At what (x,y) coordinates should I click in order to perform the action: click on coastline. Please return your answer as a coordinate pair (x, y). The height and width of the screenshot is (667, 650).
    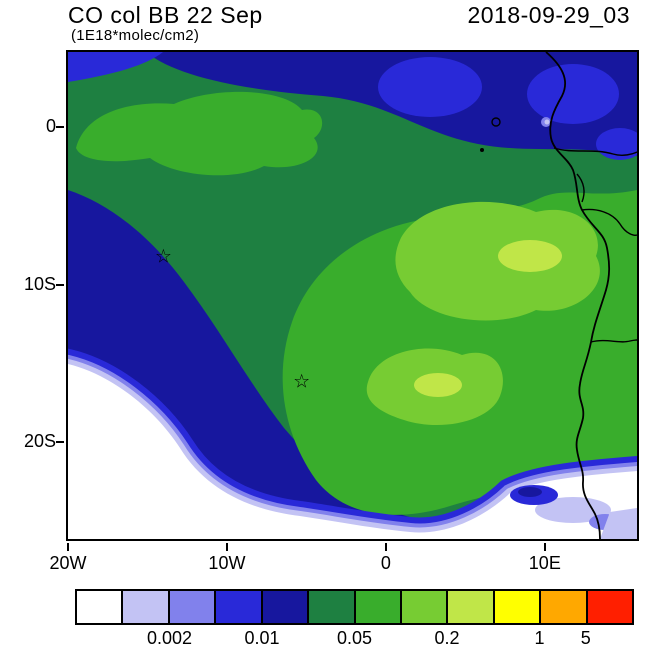
    Looking at the image, I should click on (578, 295).